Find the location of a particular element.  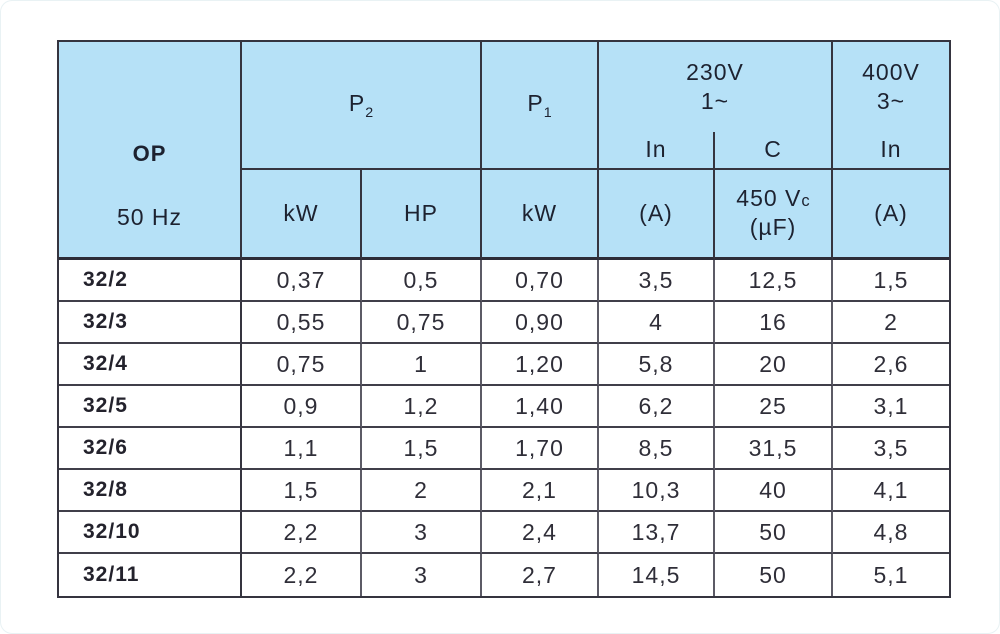

voltage-400-label: 400V is located at coordinates (891, 72).